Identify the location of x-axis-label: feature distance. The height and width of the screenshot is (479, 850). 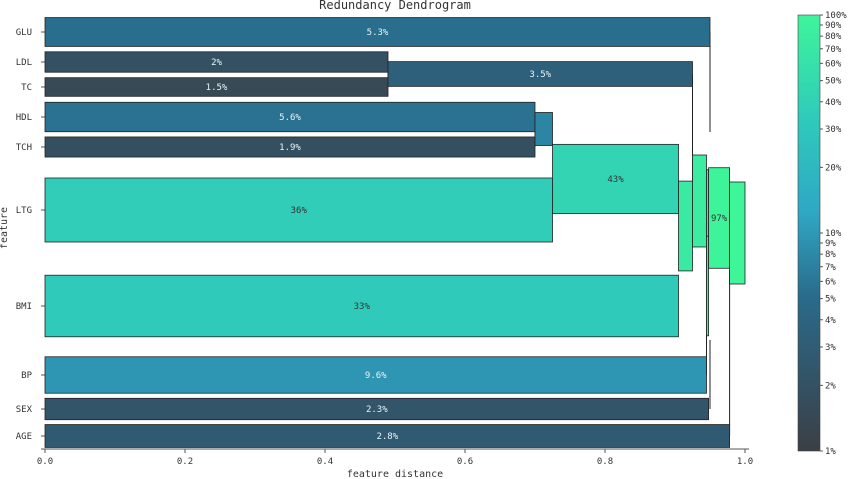
(395, 474).